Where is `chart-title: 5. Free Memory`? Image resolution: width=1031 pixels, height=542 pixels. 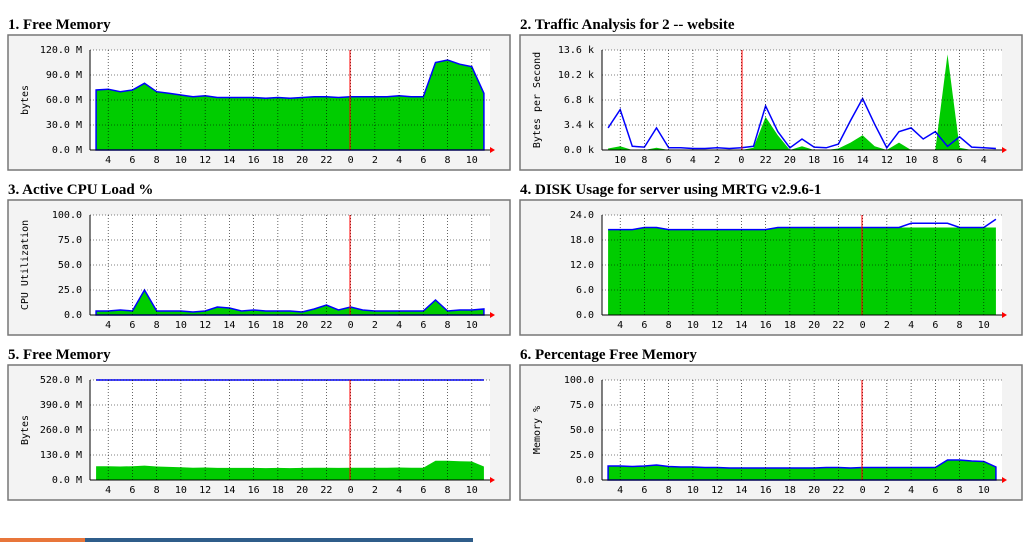 chart-title: 5. Free Memory is located at coordinates (59, 355).